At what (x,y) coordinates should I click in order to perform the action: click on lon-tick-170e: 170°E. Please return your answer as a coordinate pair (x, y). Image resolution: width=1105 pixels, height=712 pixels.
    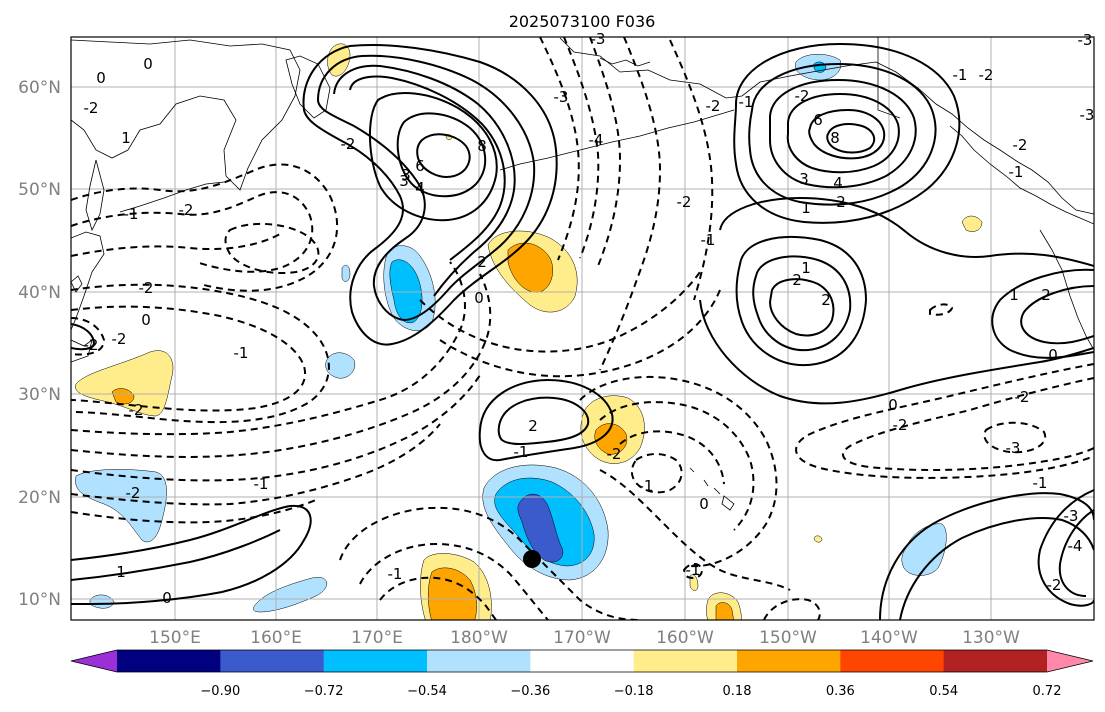
    Looking at the image, I should click on (377, 638).